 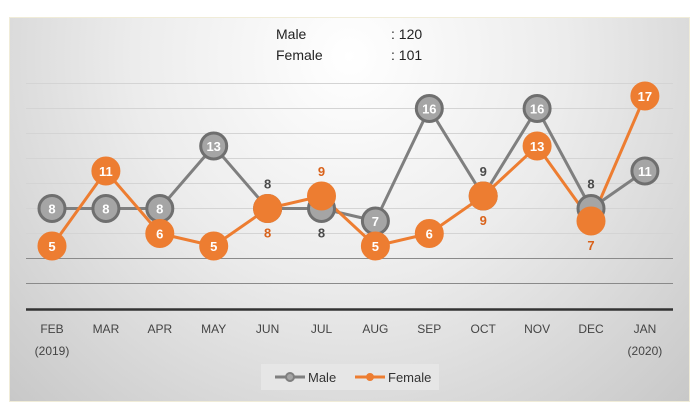 What do you see at coordinates (267, 233) in the screenshot?
I see `data-label-female: 8` at bounding box center [267, 233].